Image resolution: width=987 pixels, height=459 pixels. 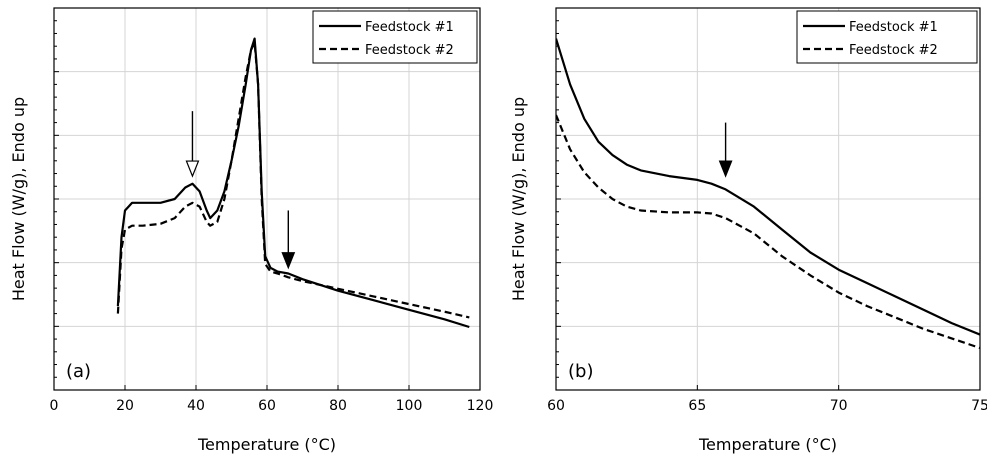 I want to click on x-tick-label: 70, so click(x=839, y=406).